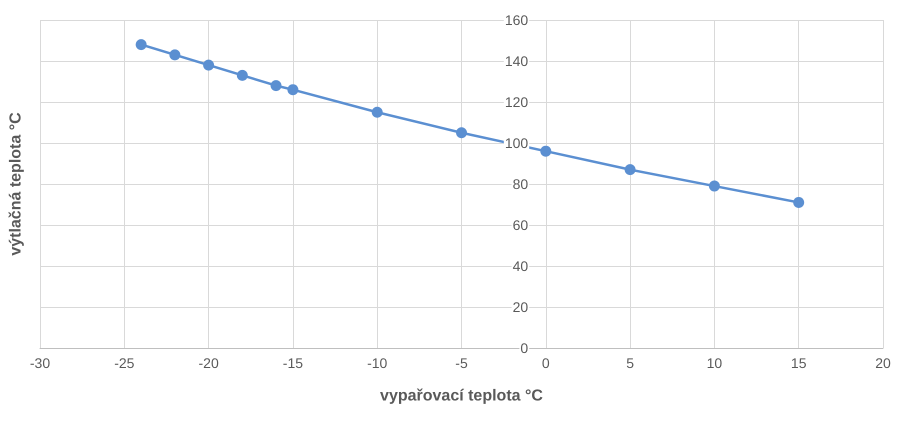 This screenshot has width=903, height=430. I want to click on x-tick-label: -10, so click(377, 363).